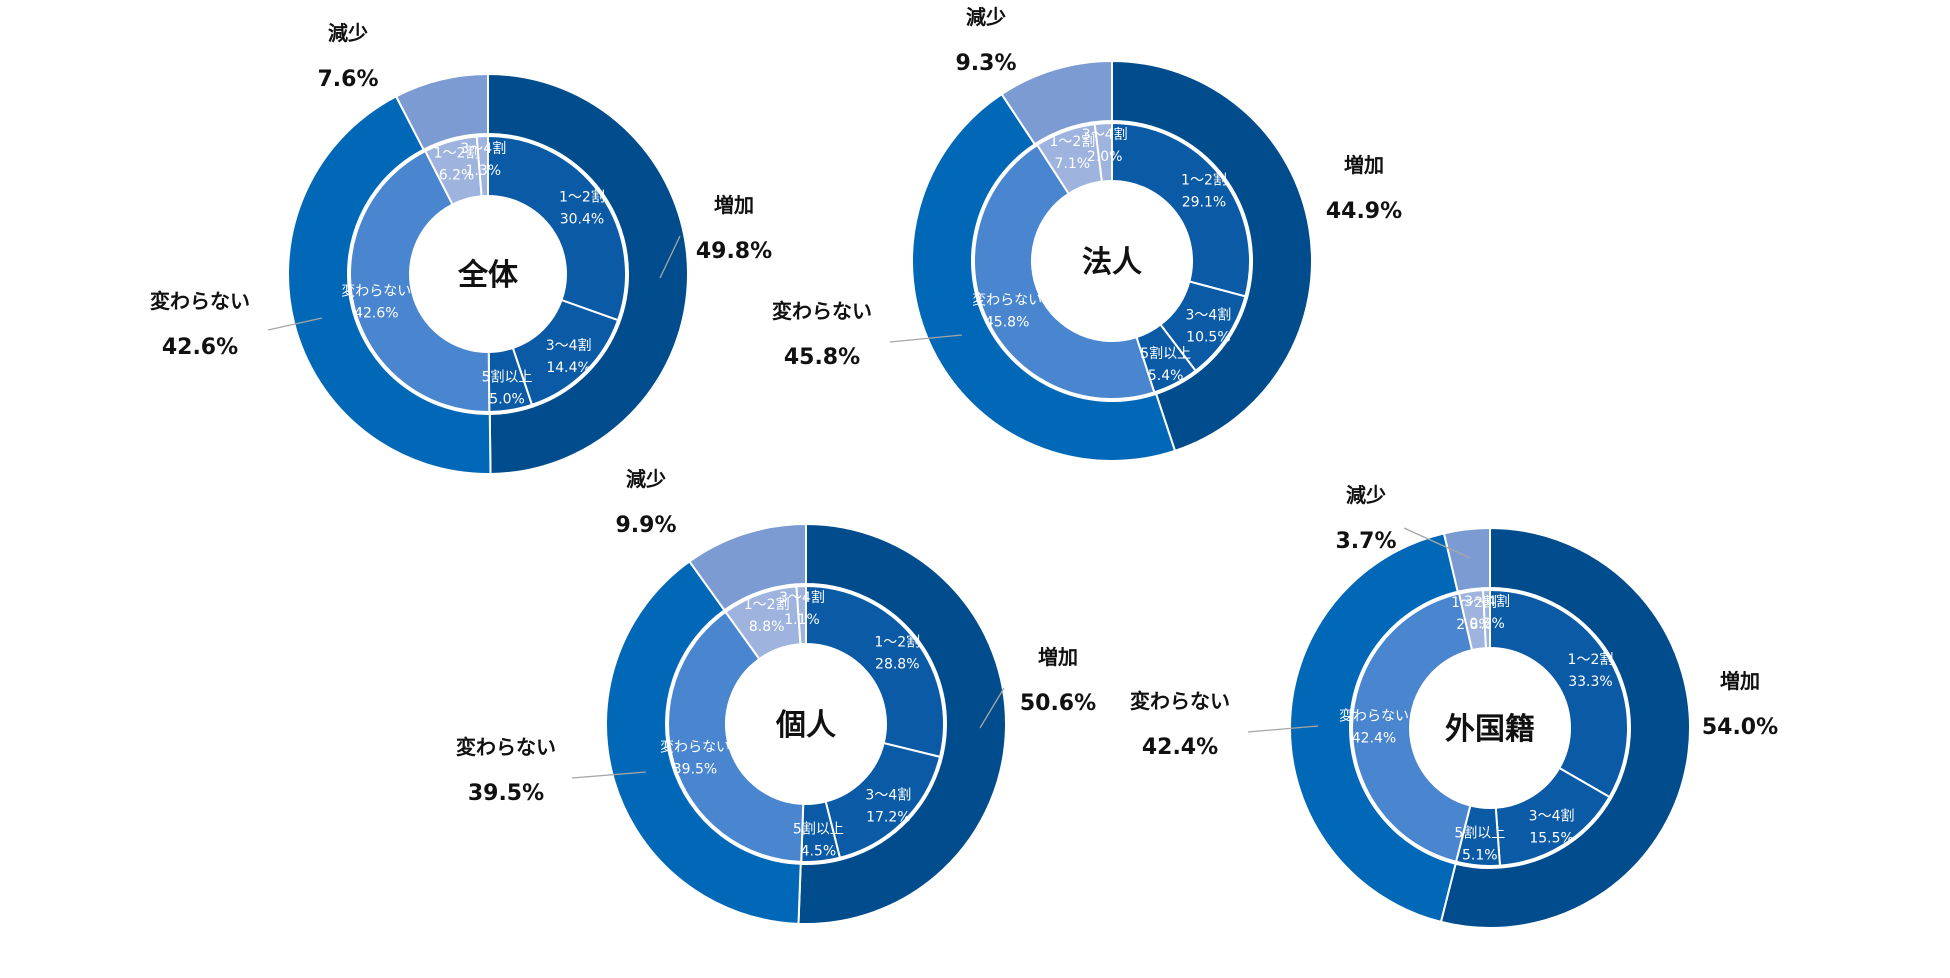 This screenshot has width=1950, height=978. What do you see at coordinates (200, 347) in the screenshot?
I see `outer-value-label-0-1: 42.6%` at bounding box center [200, 347].